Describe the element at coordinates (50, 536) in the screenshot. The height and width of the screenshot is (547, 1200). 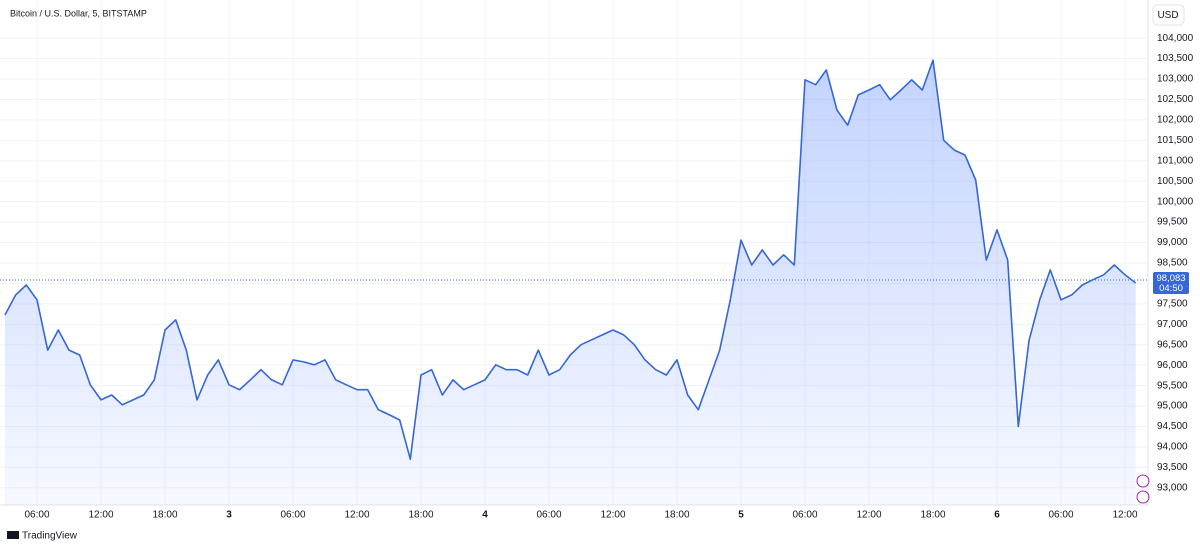
I see `brand: TradingView` at that location.